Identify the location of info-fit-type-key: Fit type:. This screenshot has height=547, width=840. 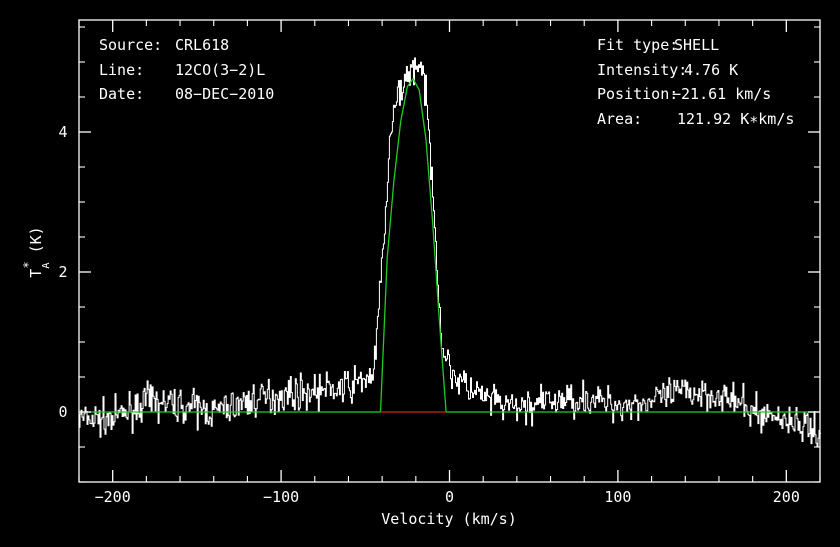
(637, 45).